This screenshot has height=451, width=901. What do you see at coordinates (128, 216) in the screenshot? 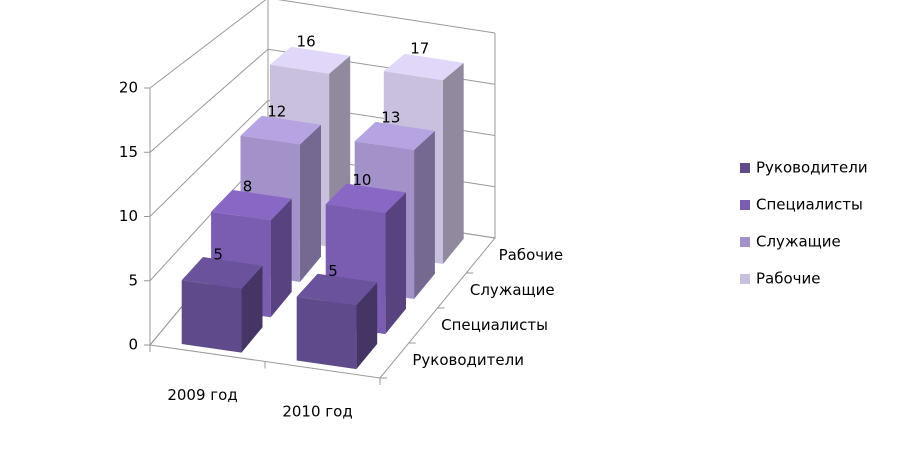
I see `y-tick-label: 10` at bounding box center [128, 216].